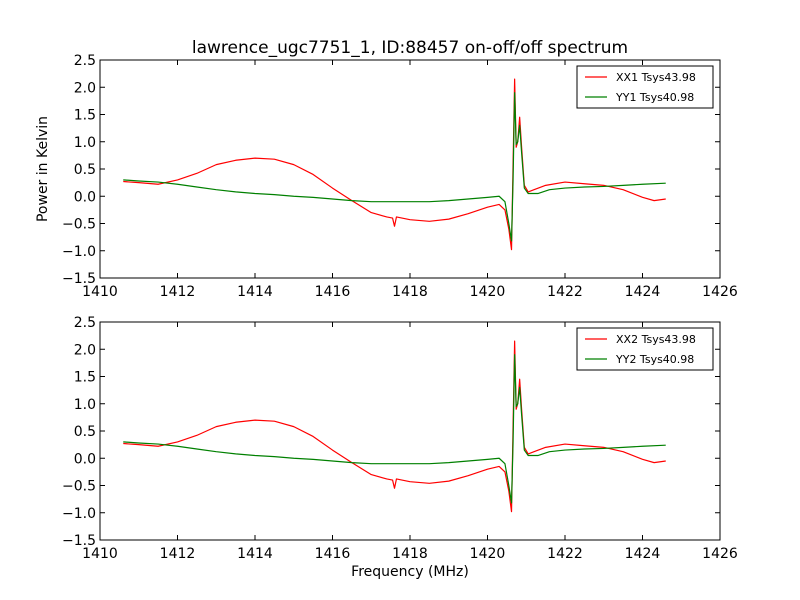 The width and height of the screenshot is (800, 600). Describe the element at coordinates (654, 359) in the screenshot. I see `bottom-legend-label-2: YY2 Tsys40.98` at that location.